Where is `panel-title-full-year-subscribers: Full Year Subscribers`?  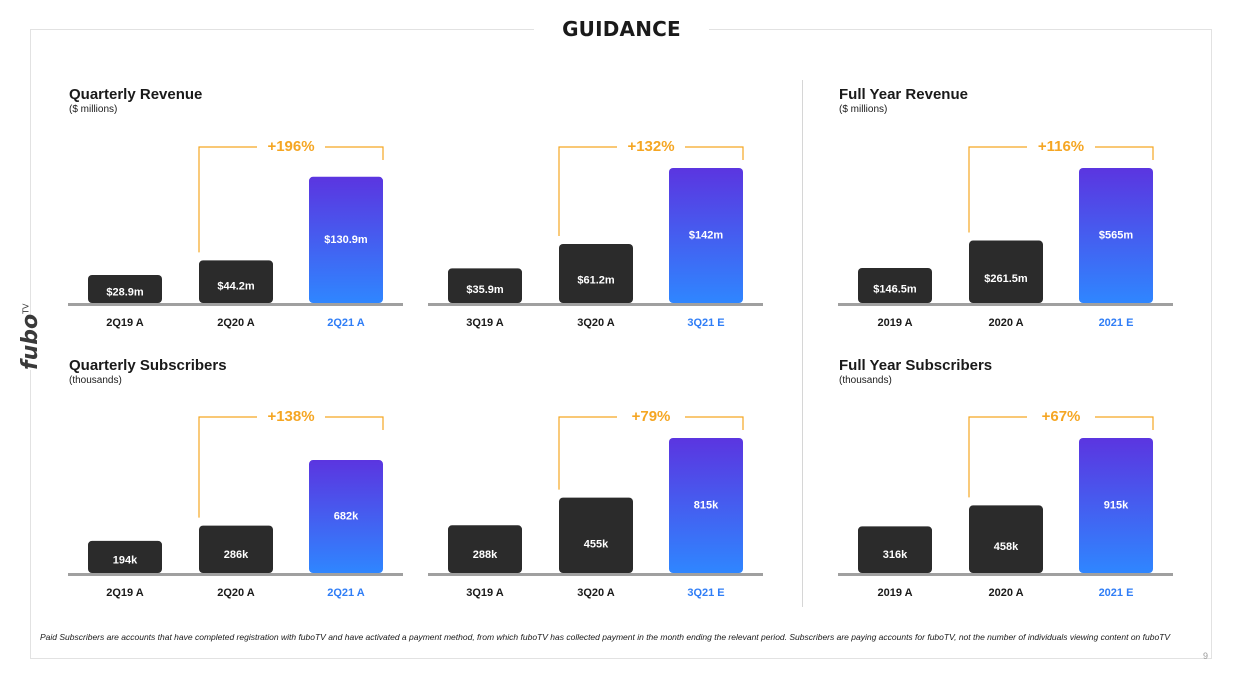
panel-title-full-year-subscribers: Full Year Subscribers is located at coordinates (916, 365).